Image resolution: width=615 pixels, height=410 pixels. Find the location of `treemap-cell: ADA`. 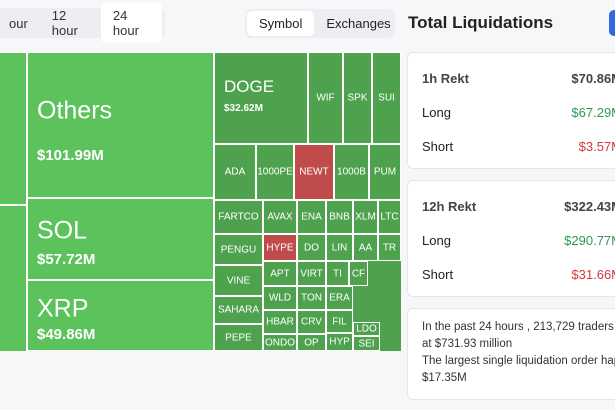

treemap-cell: ADA is located at coordinates (235, 172).